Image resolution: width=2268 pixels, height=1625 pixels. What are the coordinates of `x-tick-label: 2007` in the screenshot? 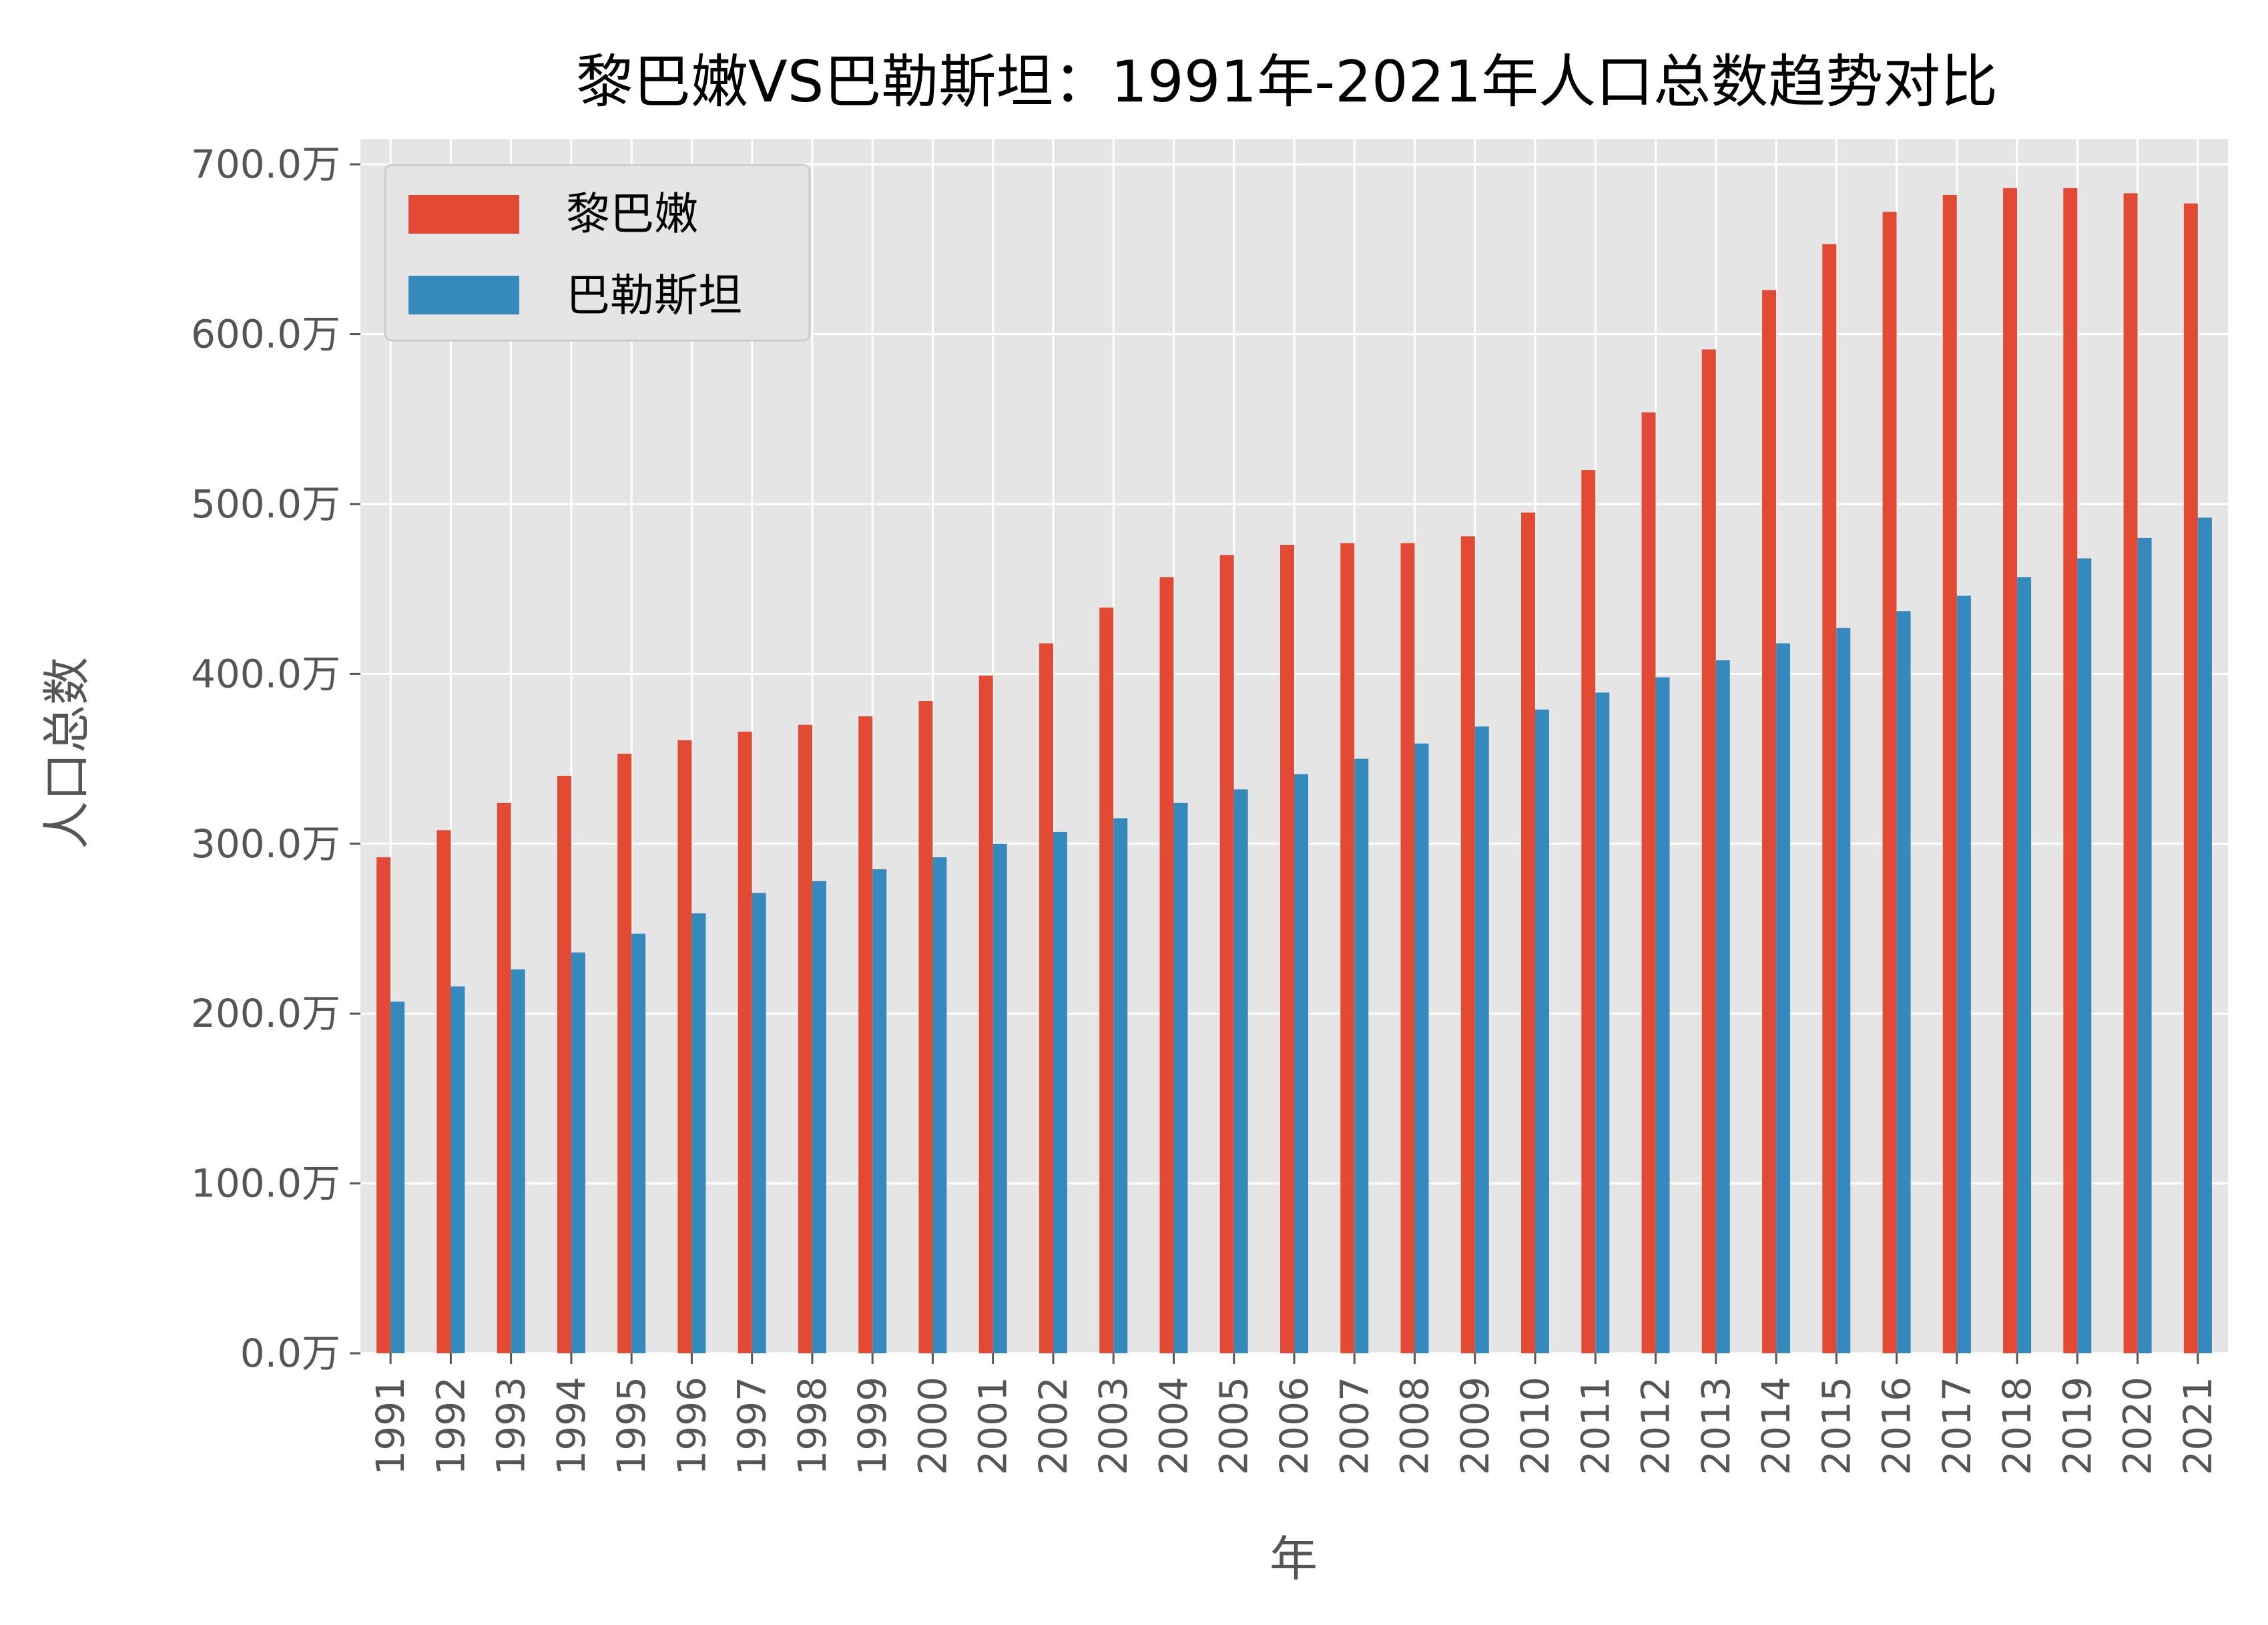 It's located at (1354, 1426).